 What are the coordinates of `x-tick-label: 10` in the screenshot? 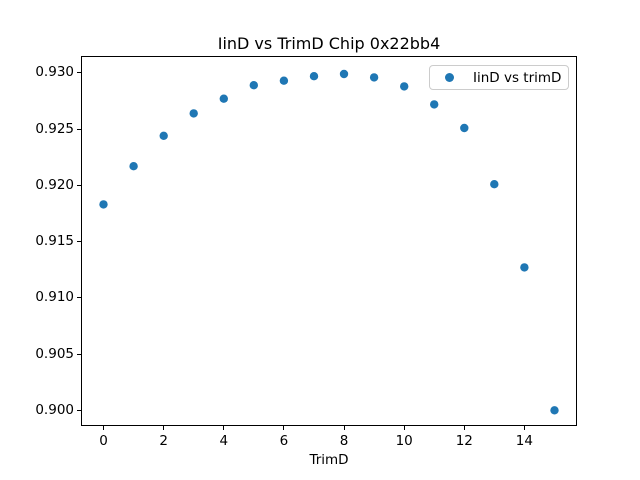 It's located at (404, 441).